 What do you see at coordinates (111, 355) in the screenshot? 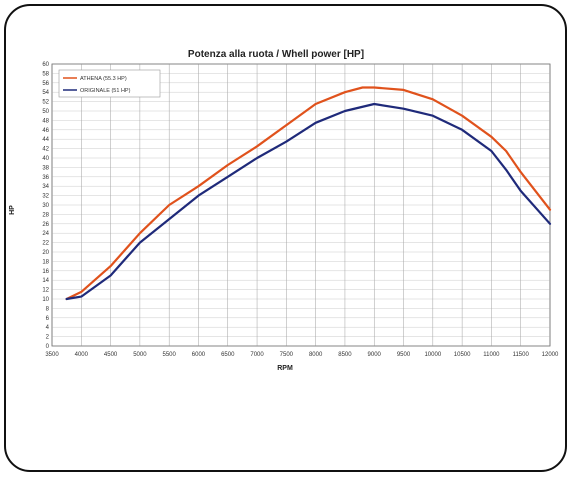
I see `x-tick-label: 4500` at bounding box center [111, 355].